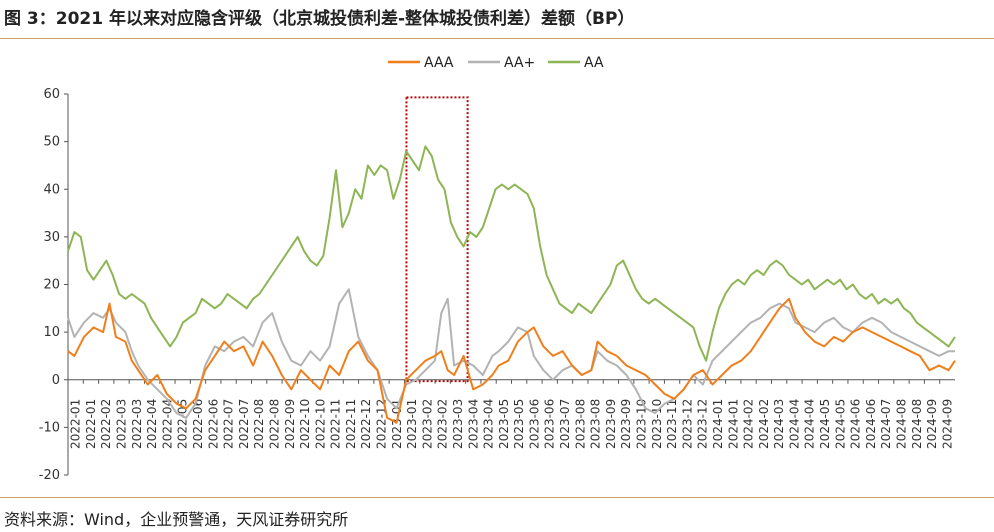  What do you see at coordinates (51, 94) in the screenshot?
I see `y-tick-label: 60` at bounding box center [51, 94].